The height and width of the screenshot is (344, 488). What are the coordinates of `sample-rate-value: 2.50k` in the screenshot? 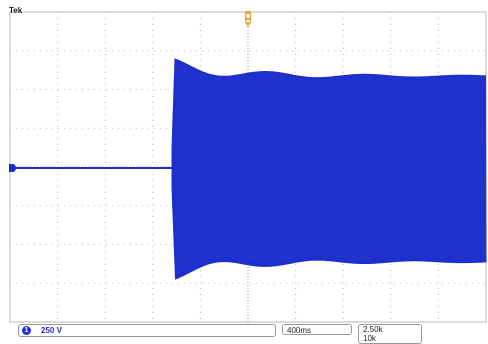 It's located at (373, 329).